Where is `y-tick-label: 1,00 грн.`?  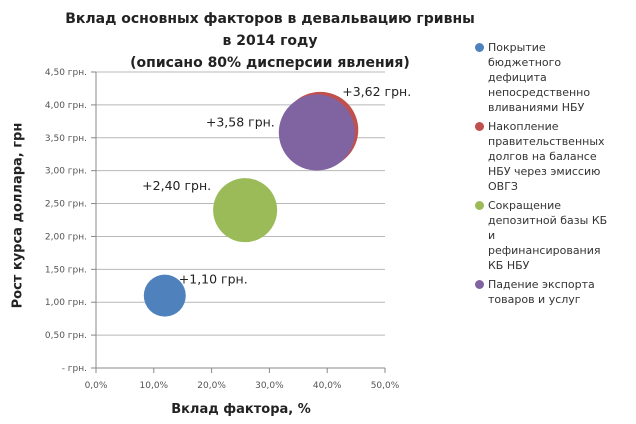 y-tick-label: 1,00 грн. is located at coordinates (66, 303).